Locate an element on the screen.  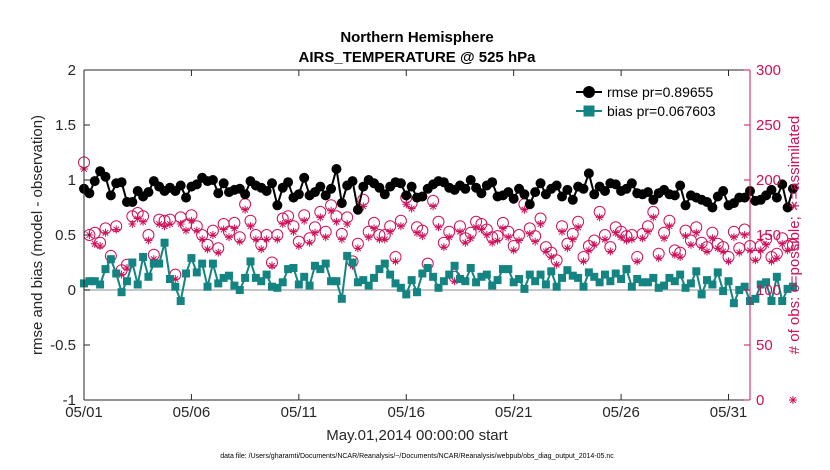
x-tick-label: 05/06 is located at coordinates (192, 412).